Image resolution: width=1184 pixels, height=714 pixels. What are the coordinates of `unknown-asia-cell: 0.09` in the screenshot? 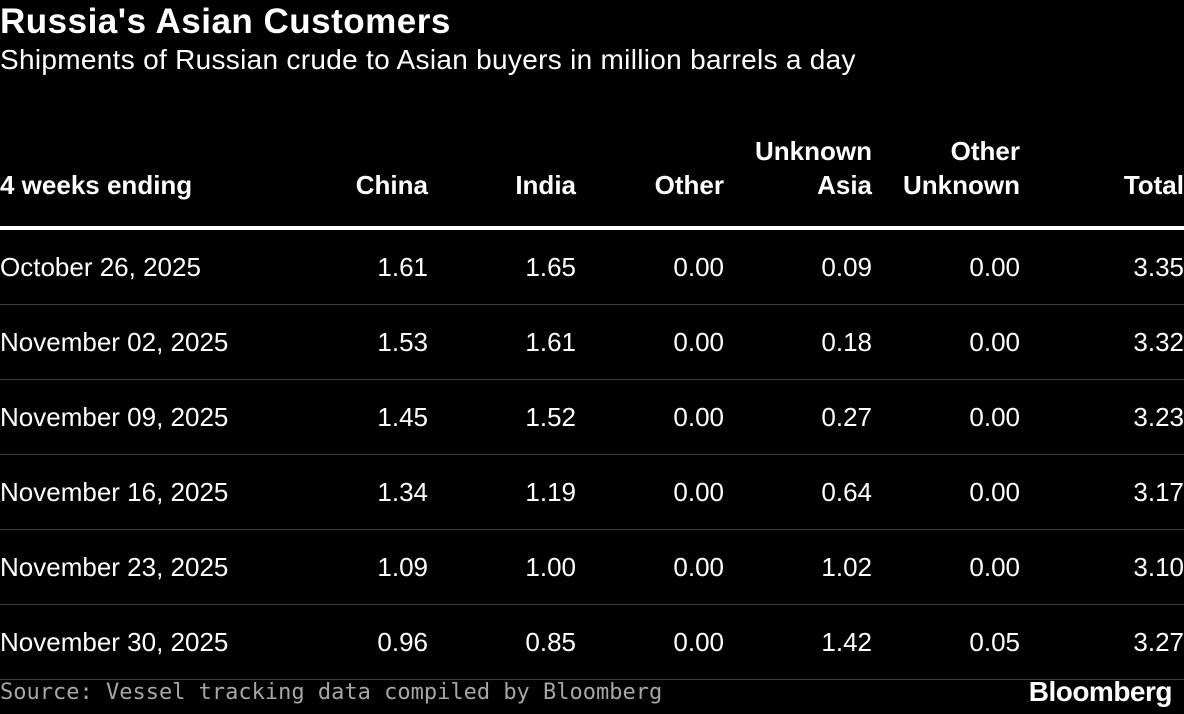 It's located at (798, 266).